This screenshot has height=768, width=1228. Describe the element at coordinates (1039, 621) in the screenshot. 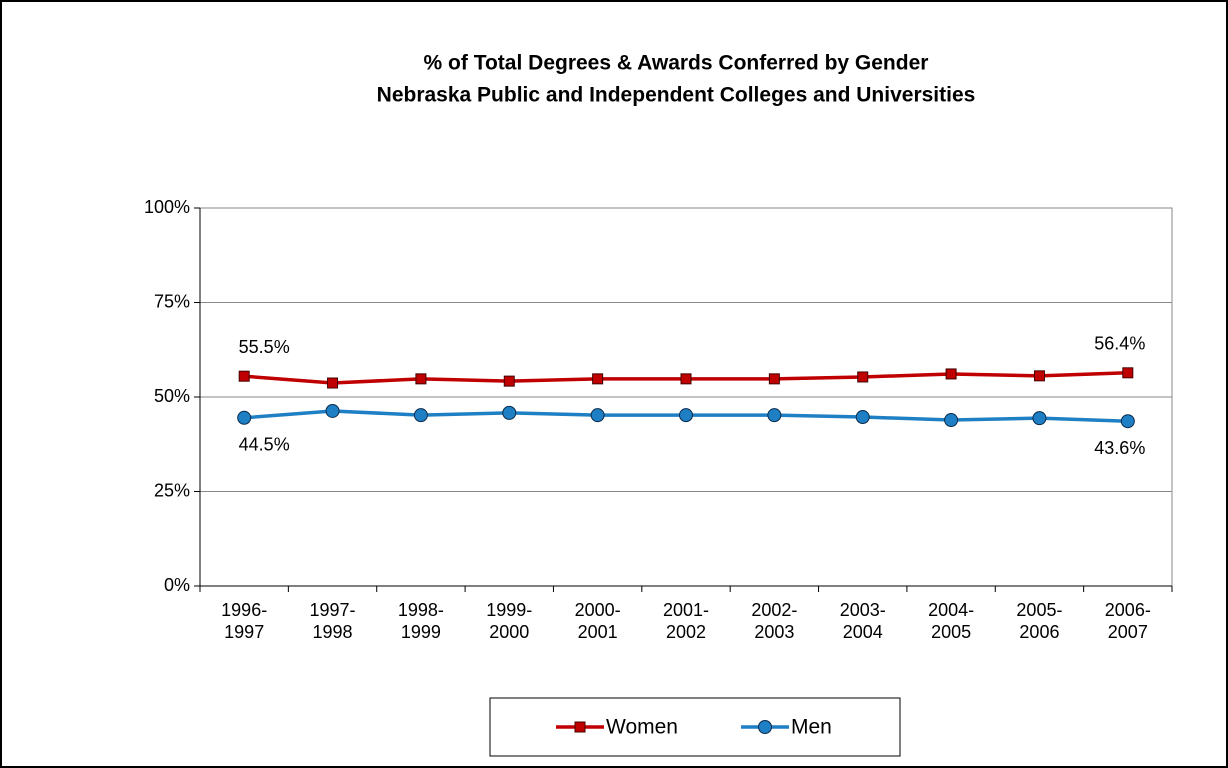

I see `x-tick-label: 2005-2006` at that location.